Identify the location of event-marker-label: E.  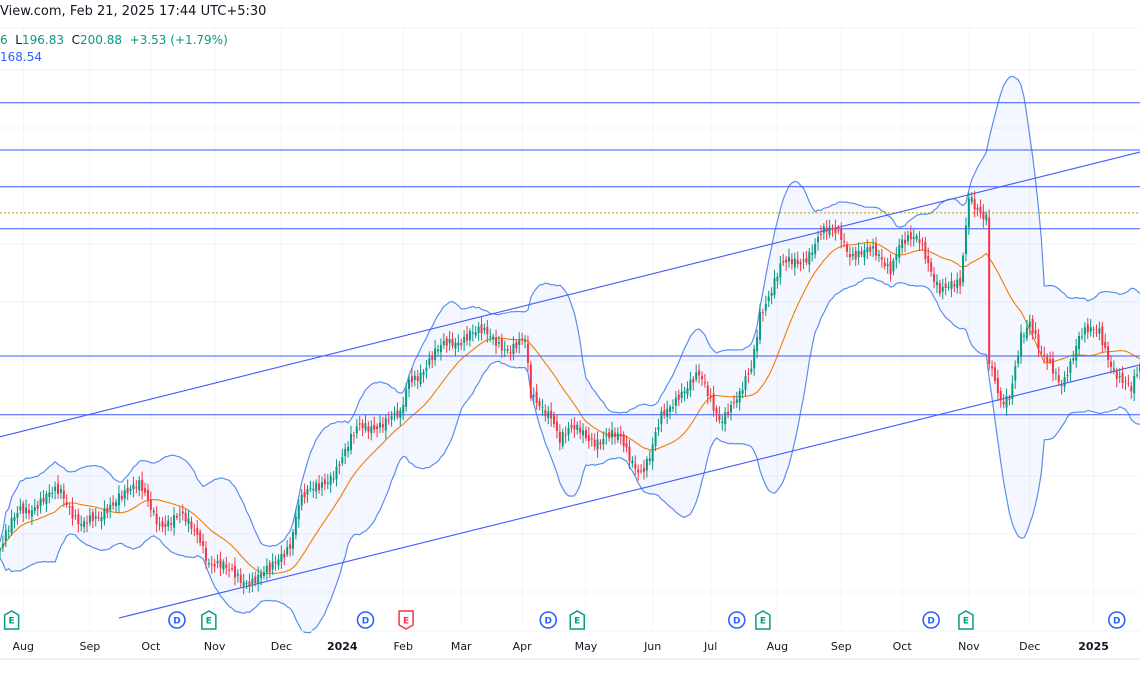
(209, 622).